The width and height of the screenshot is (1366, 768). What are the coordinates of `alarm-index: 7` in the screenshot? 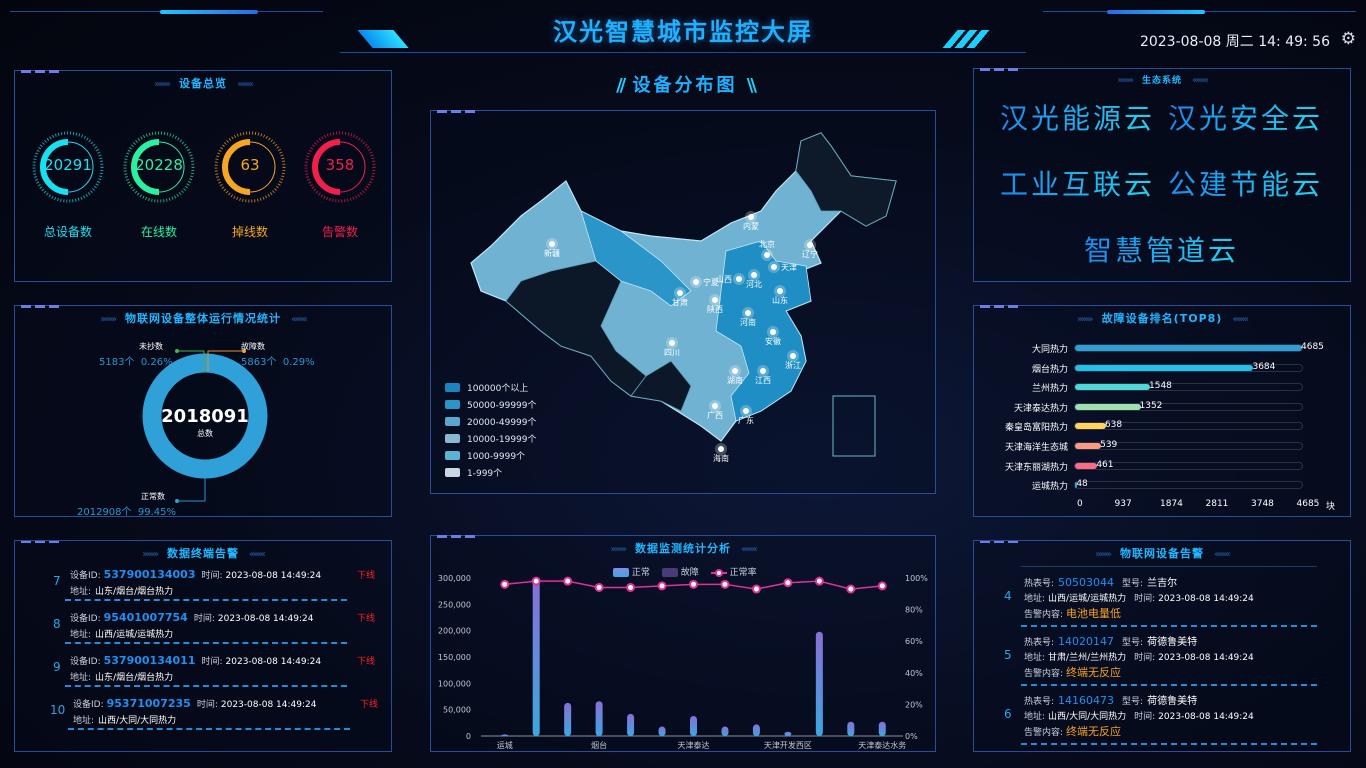 It's located at (57, 581).